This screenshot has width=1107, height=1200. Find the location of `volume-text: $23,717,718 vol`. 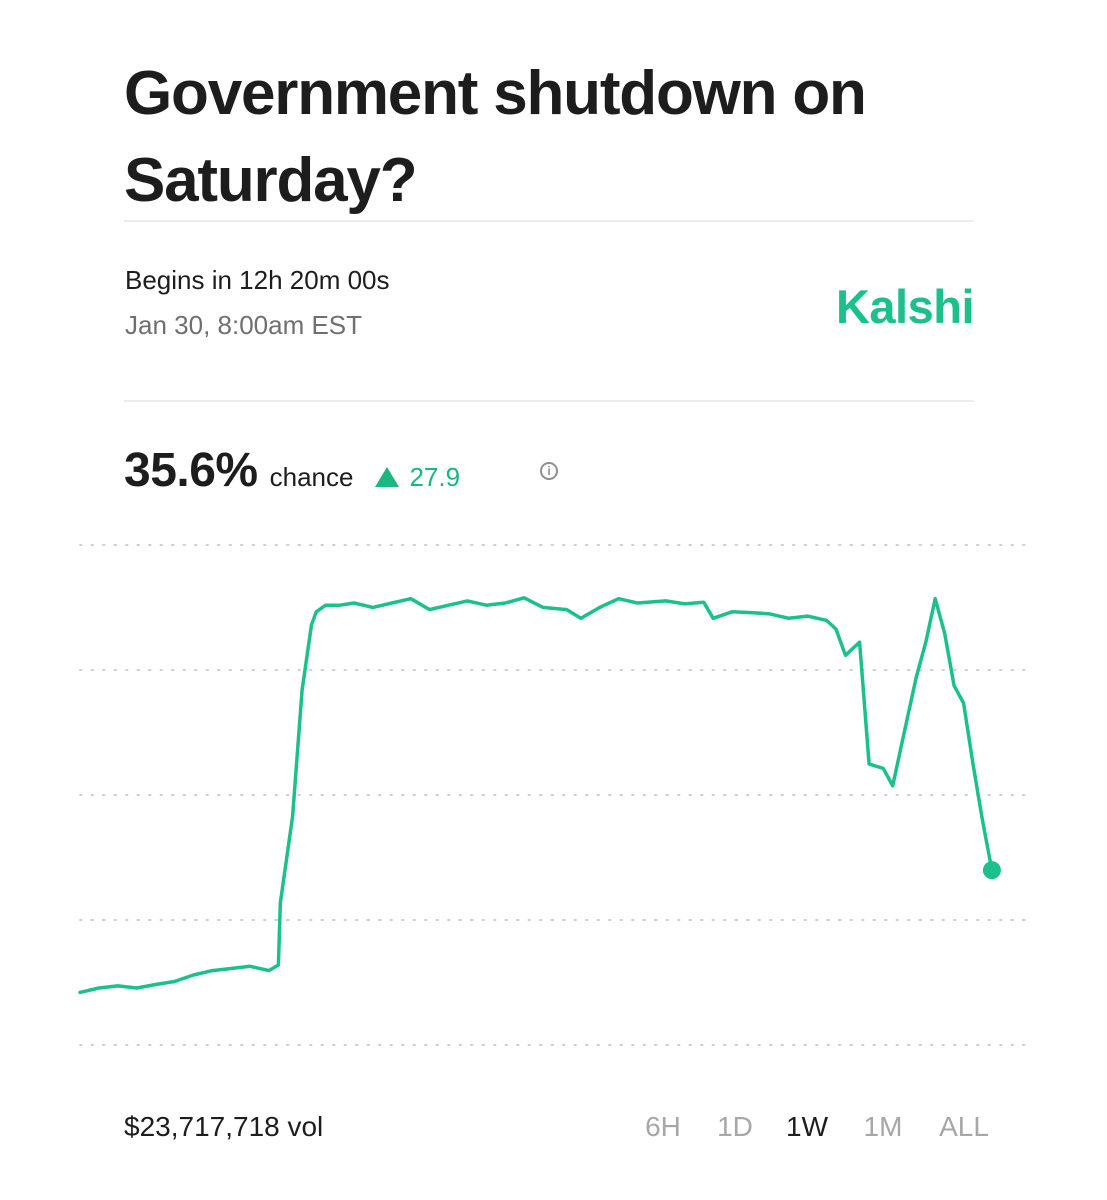

volume-text: $23,717,718 vol is located at coordinates (224, 1126).